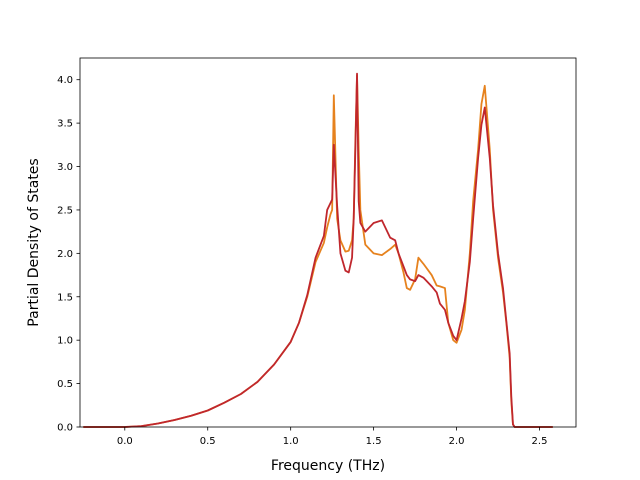  Describe the element at coordinates (65, 254) in the screenshot. I see `y-tick-label: 2.0` at that location.